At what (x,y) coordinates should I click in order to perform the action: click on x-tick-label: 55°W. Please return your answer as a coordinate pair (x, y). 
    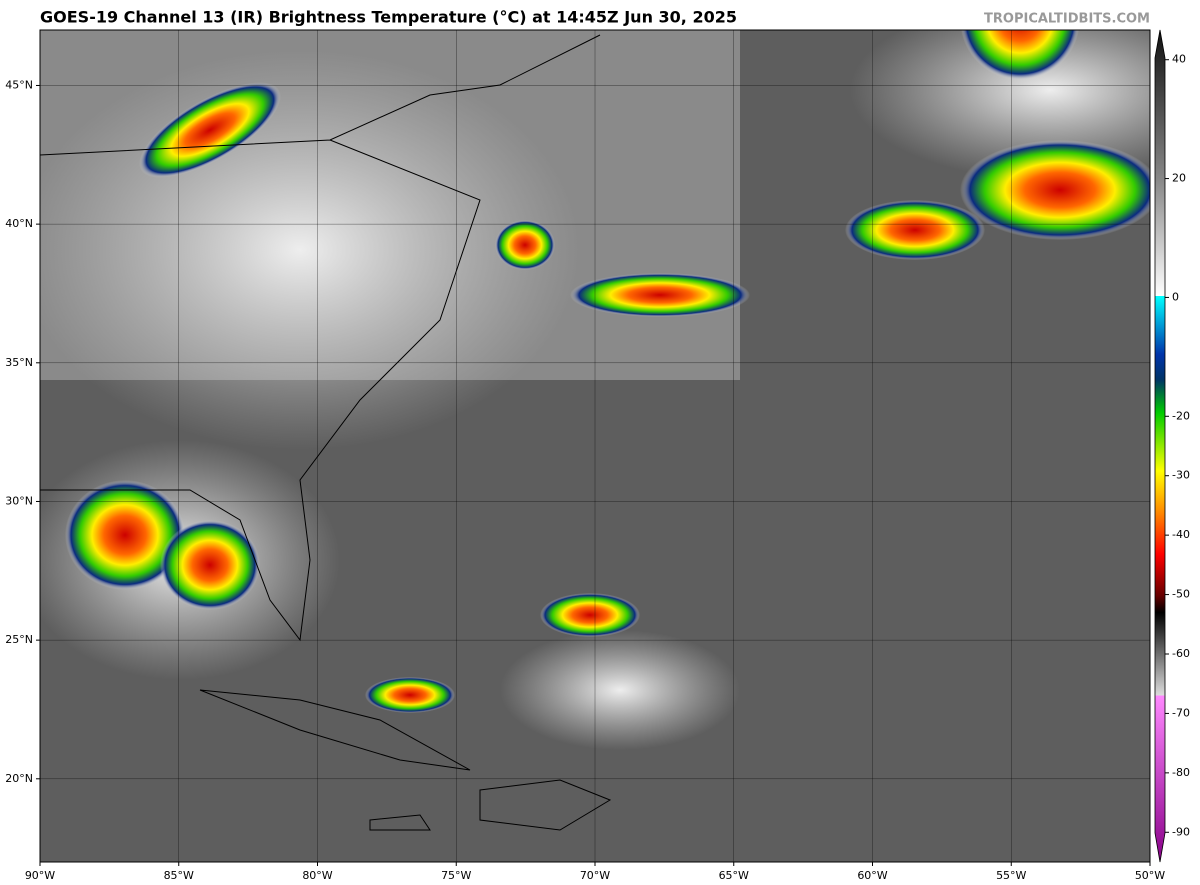
    Looking at the image, I should click on (1011, 875).